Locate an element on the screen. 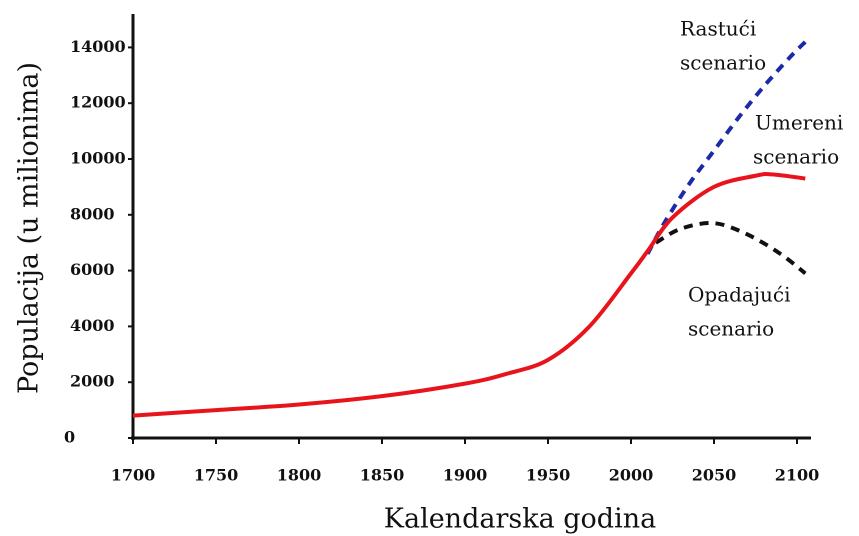  x-tick-label: 1850 is located at coordinates (382, 475).